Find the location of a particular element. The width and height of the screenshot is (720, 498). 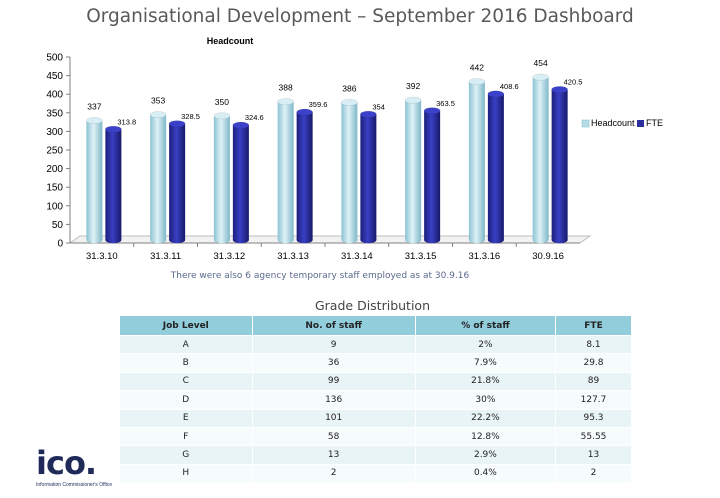

cell-job-level: E is located at coordinates (186, 418).